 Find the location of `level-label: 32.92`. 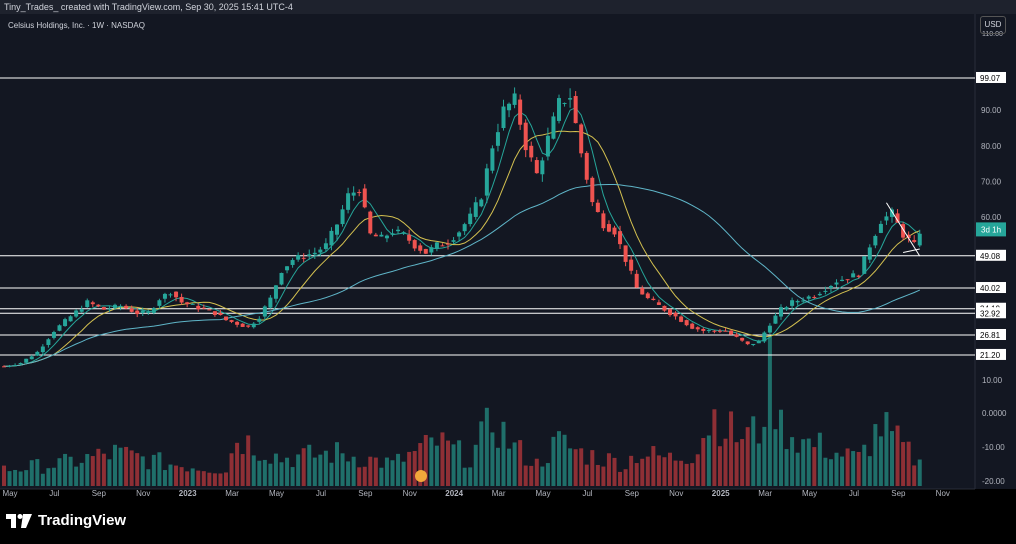

level-label: 32.92 is located at coordinates (990, 313).